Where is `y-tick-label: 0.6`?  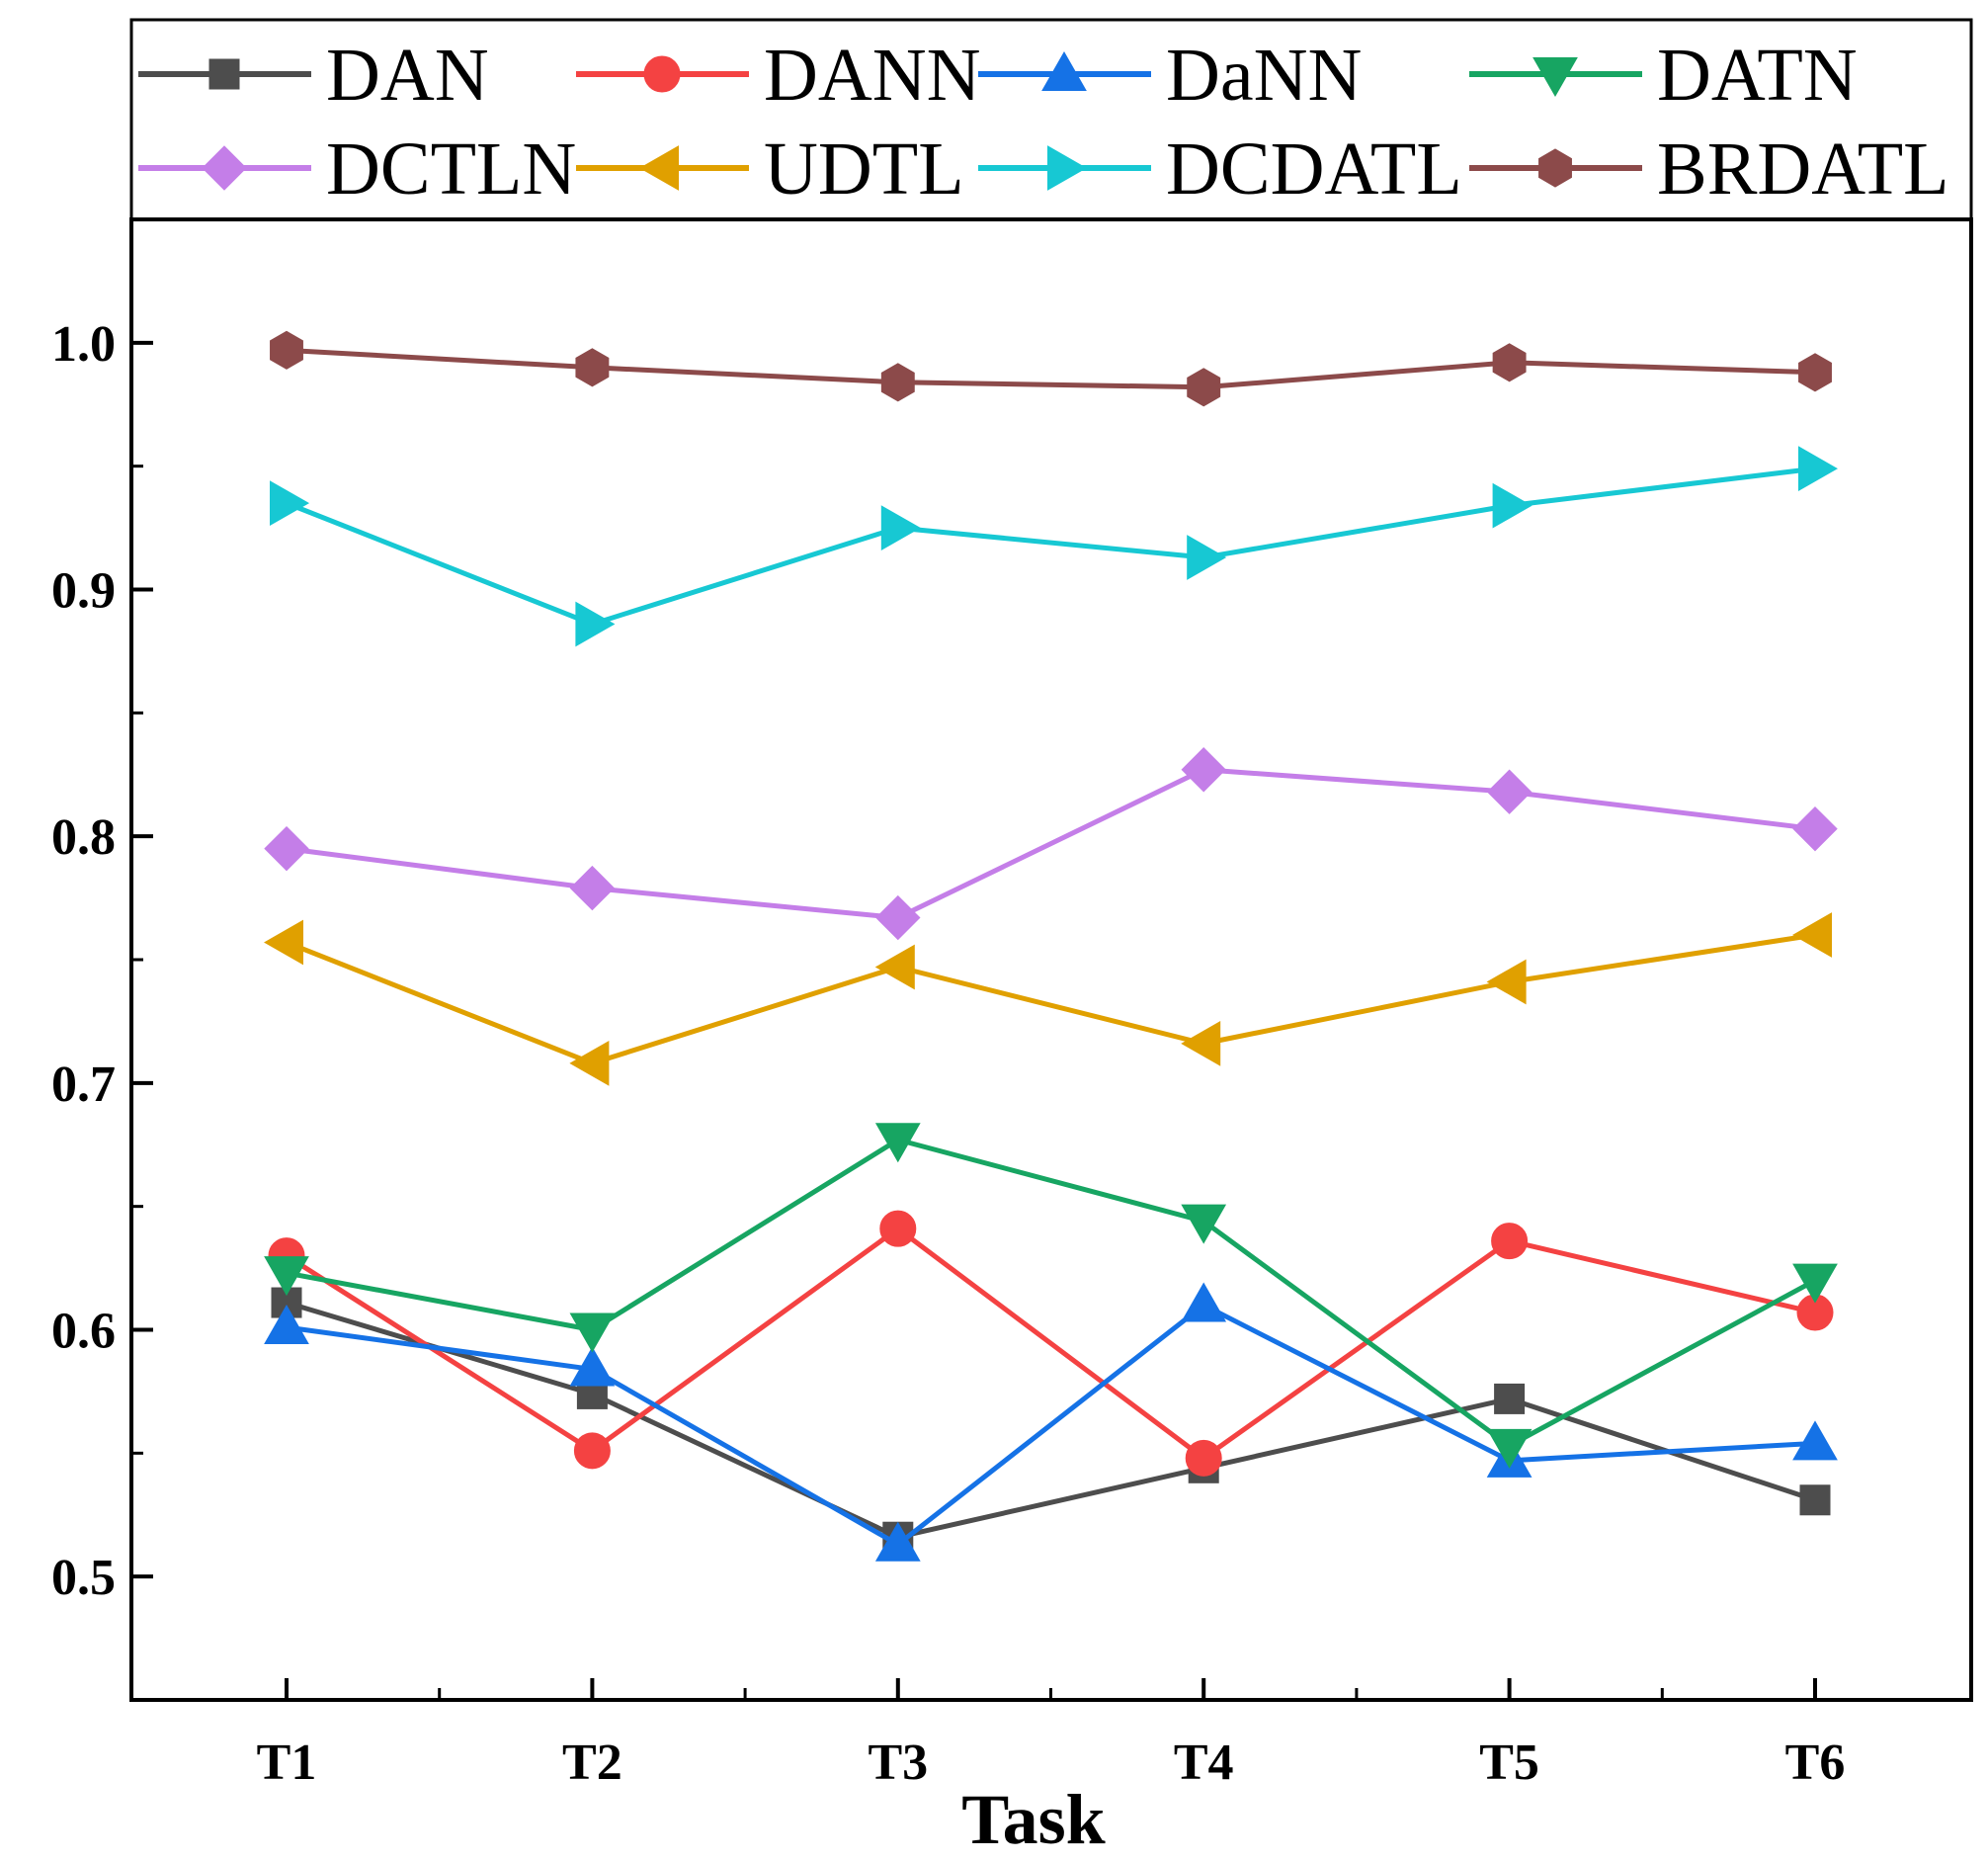 y-tick-label: 0.6 is located at coordinates (83, 1332).